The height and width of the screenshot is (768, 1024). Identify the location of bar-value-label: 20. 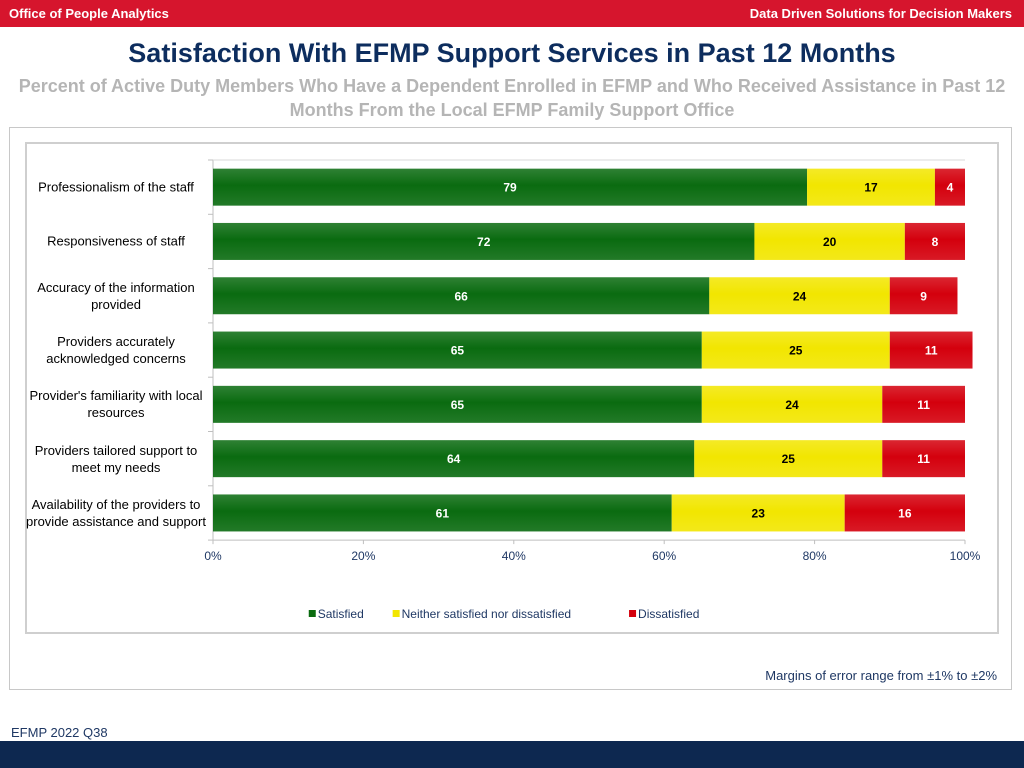
(830, 242).